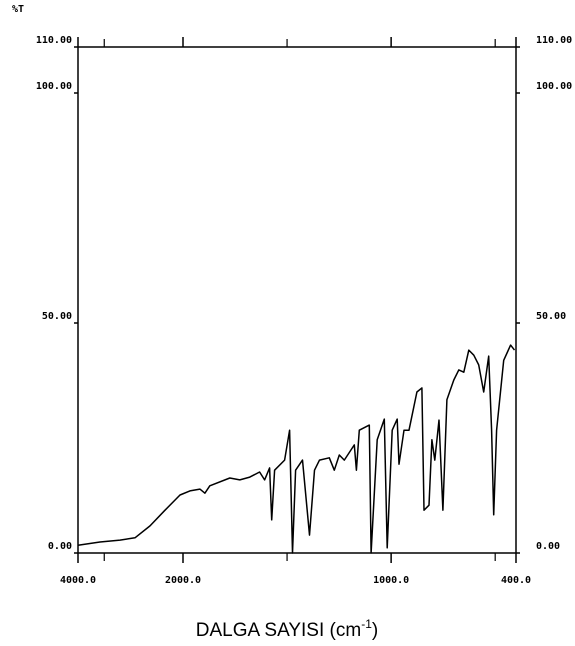  I want to click on paren: (, so click(330, 630).